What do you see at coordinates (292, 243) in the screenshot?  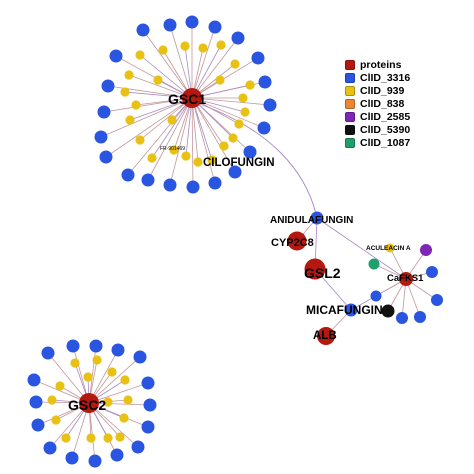 I see `label-cyp2c8: CYP2C8` at bounding box center [292, 243].